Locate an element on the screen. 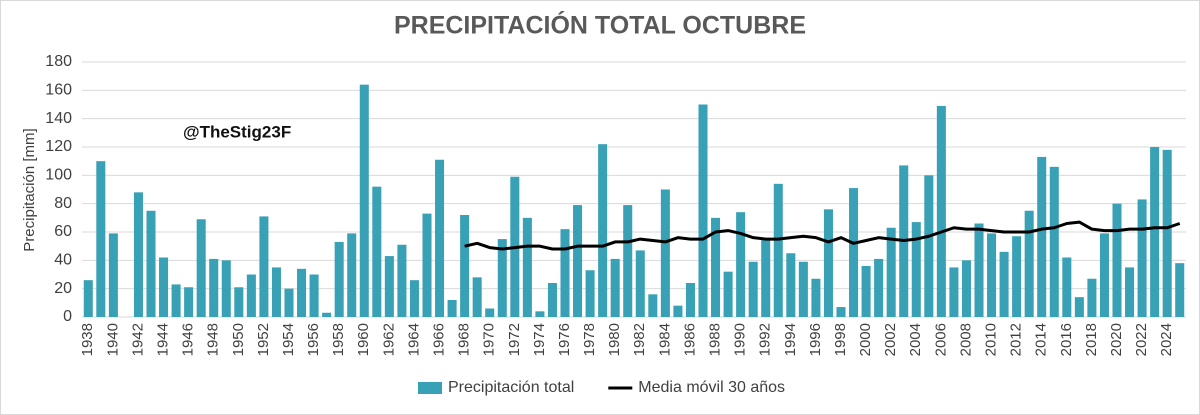 The width and height of the screenshot is (1200, 415). x-tick-label: 2022 is located at coordinates (1141, 339).